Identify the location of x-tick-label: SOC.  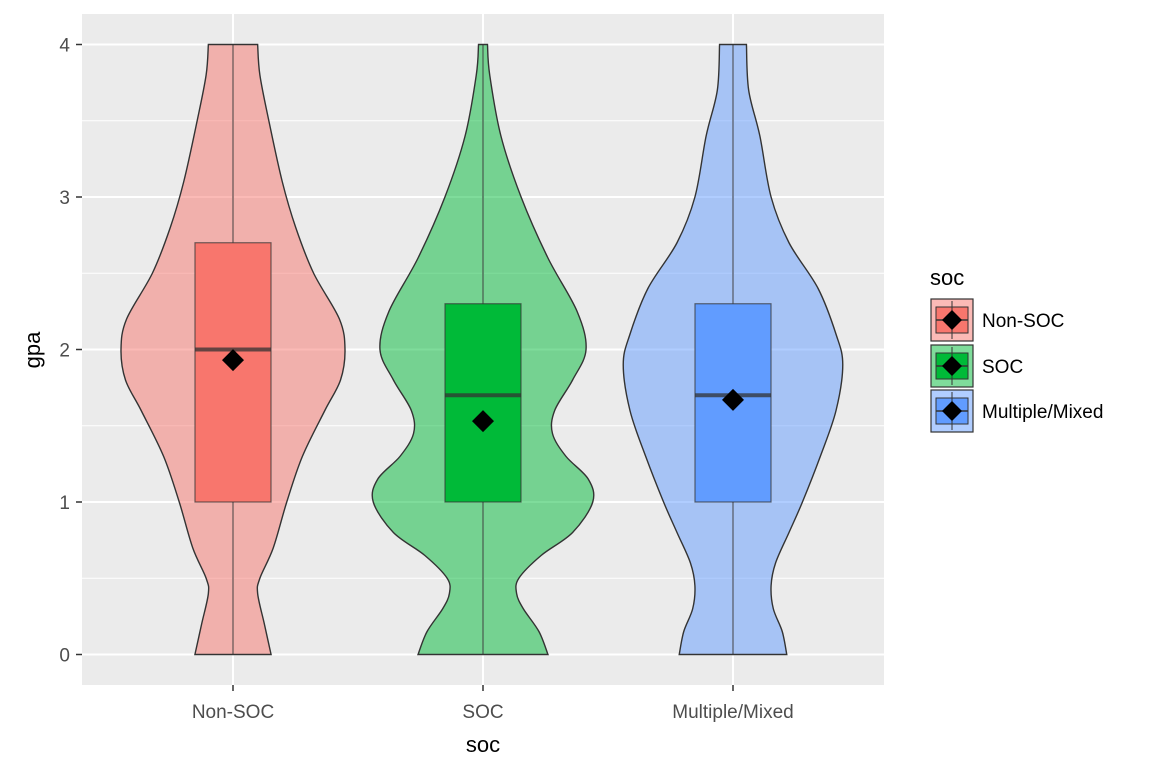
(482, 712).